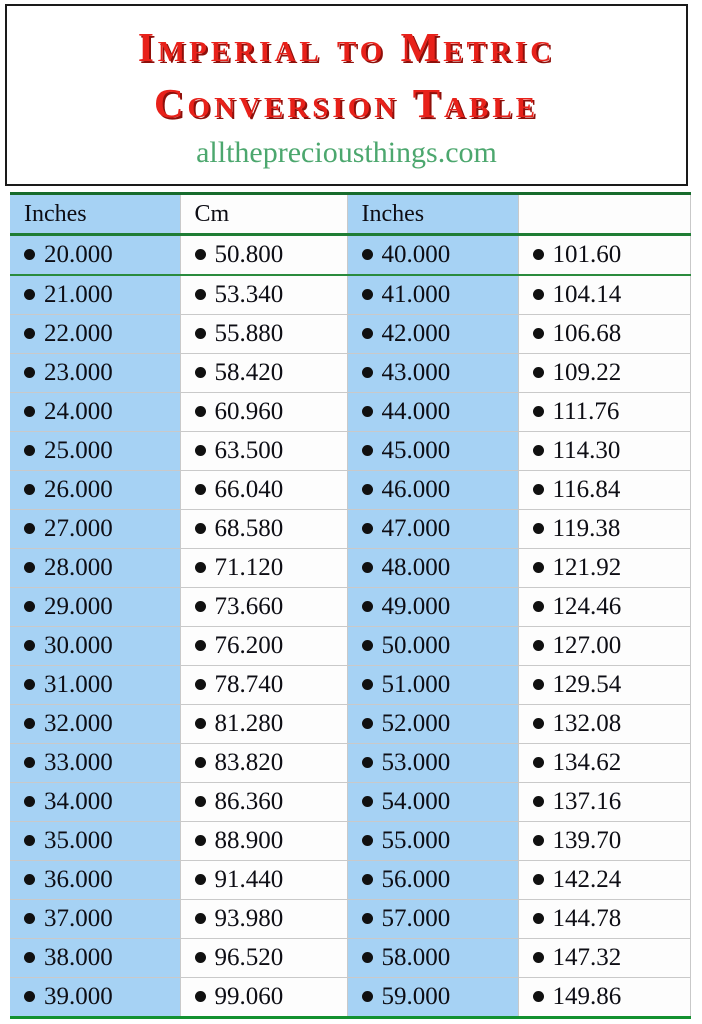 The width and height of the screenshot is (702, 1024). I want to click on cell-value: 52.000, so click(416, 723).